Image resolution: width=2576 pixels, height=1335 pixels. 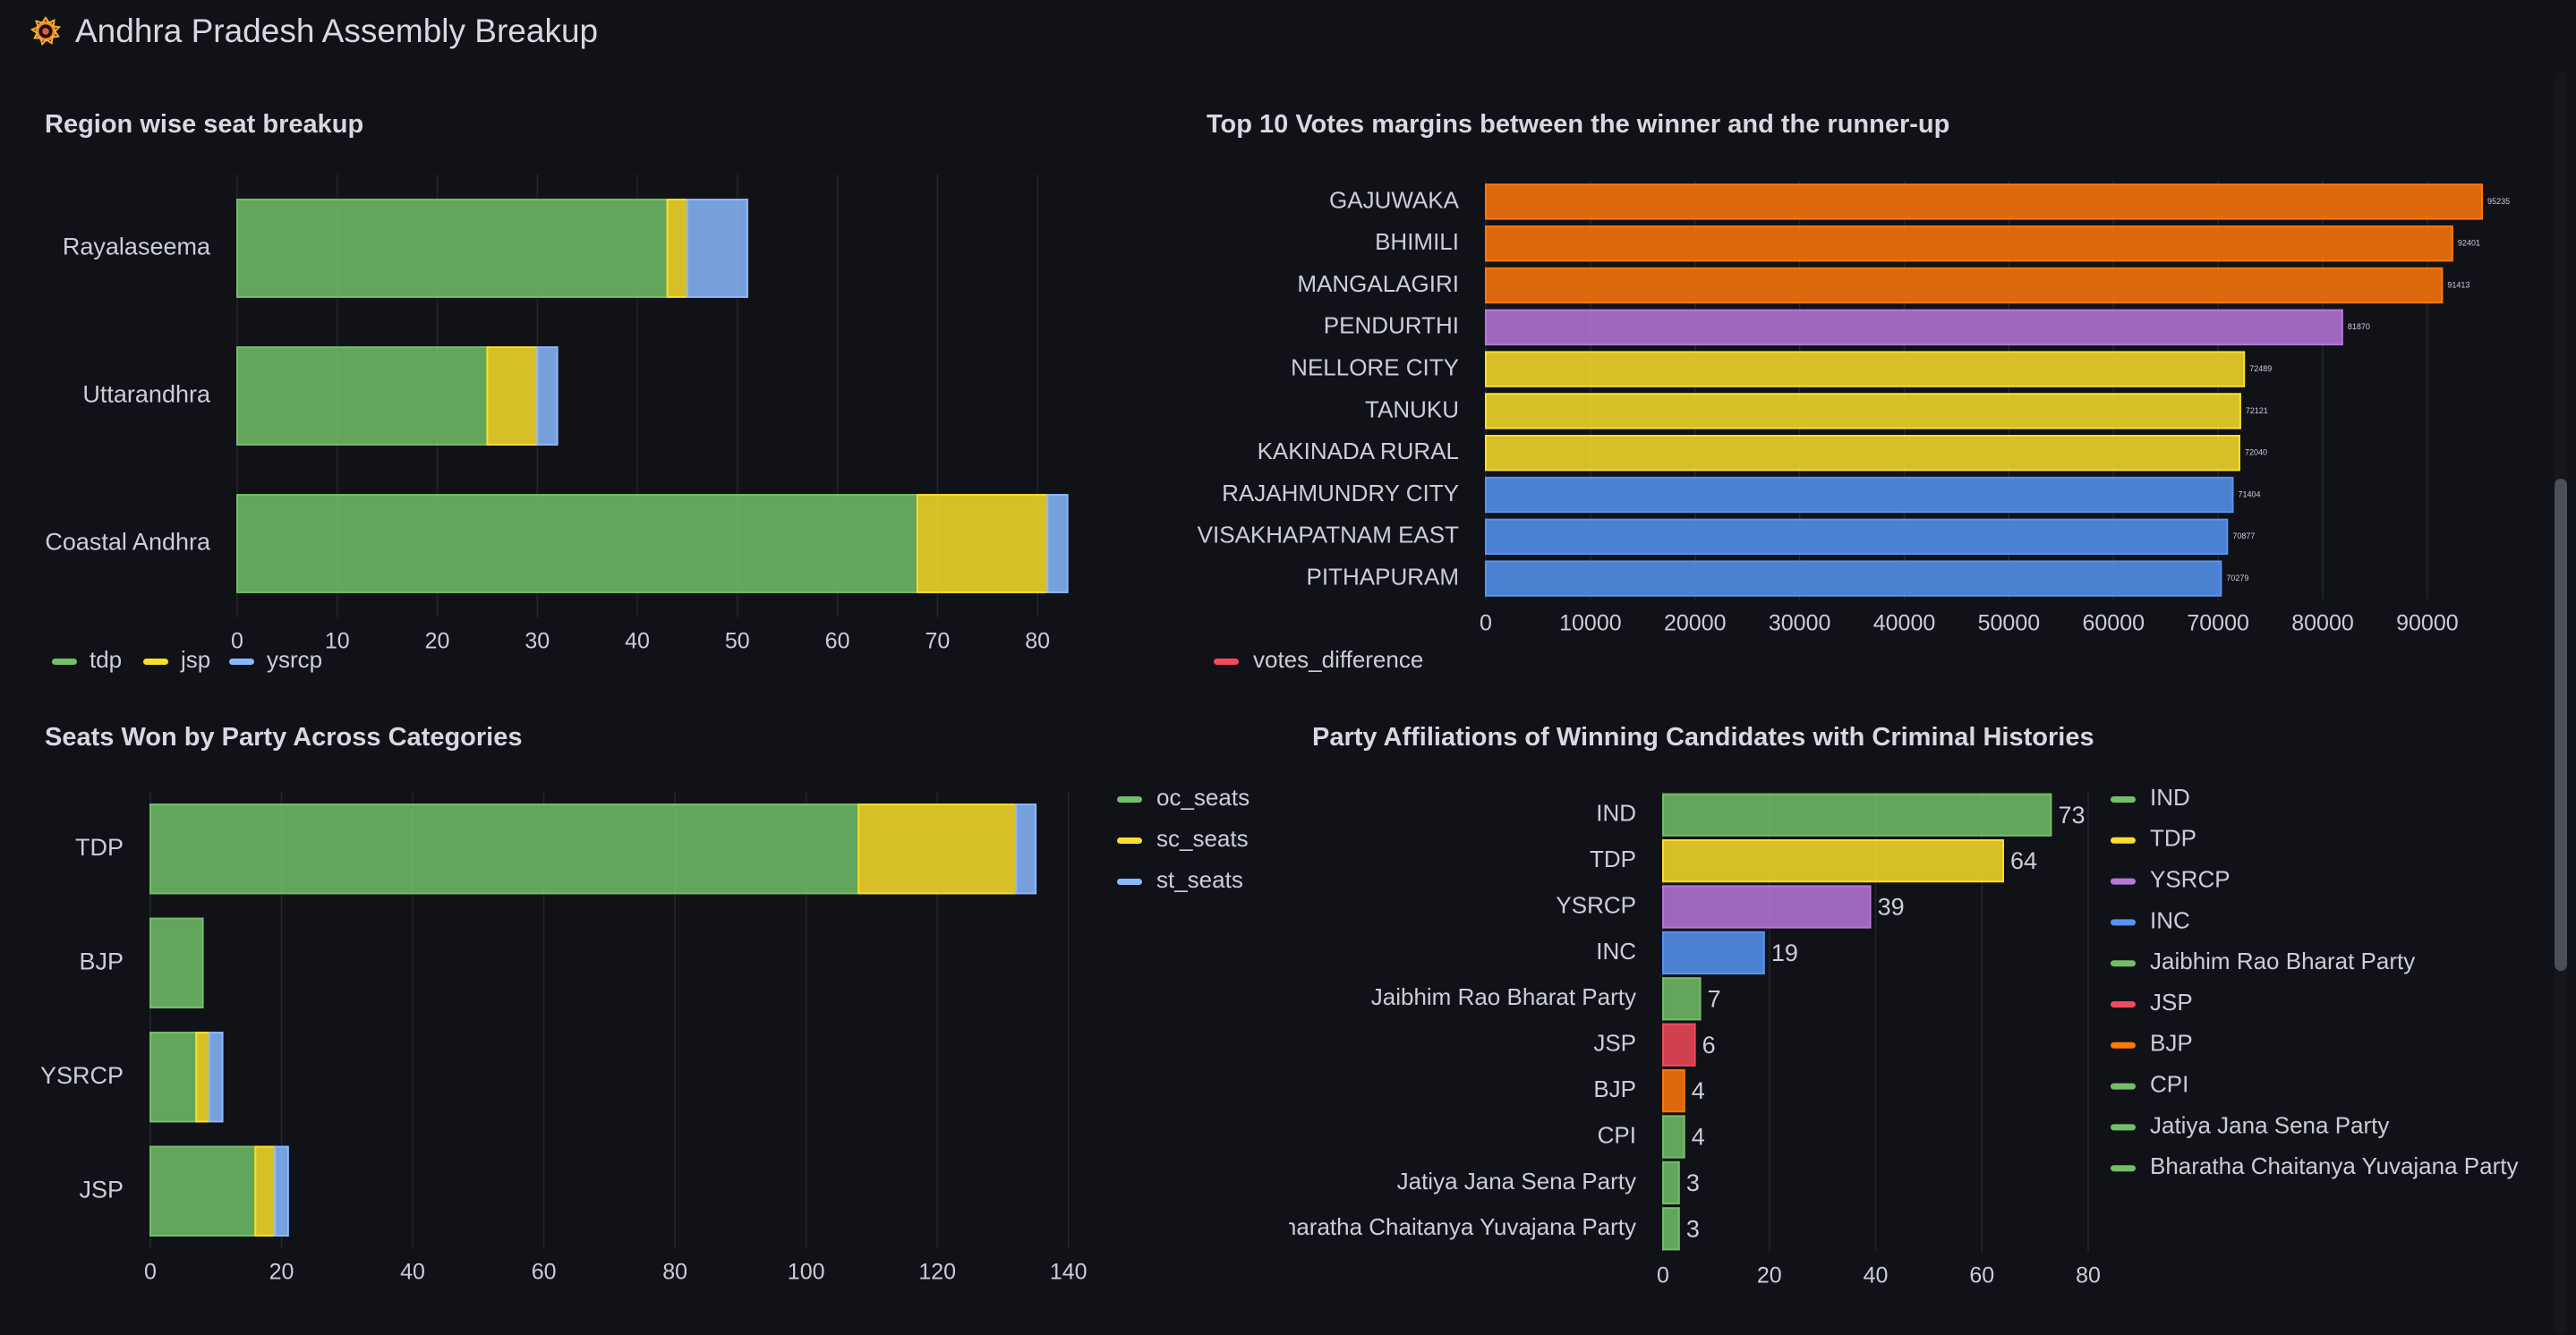 I want to click on y-tick-label-coastal-andhra: Coastal Andhra, so click(x=128, y=542).